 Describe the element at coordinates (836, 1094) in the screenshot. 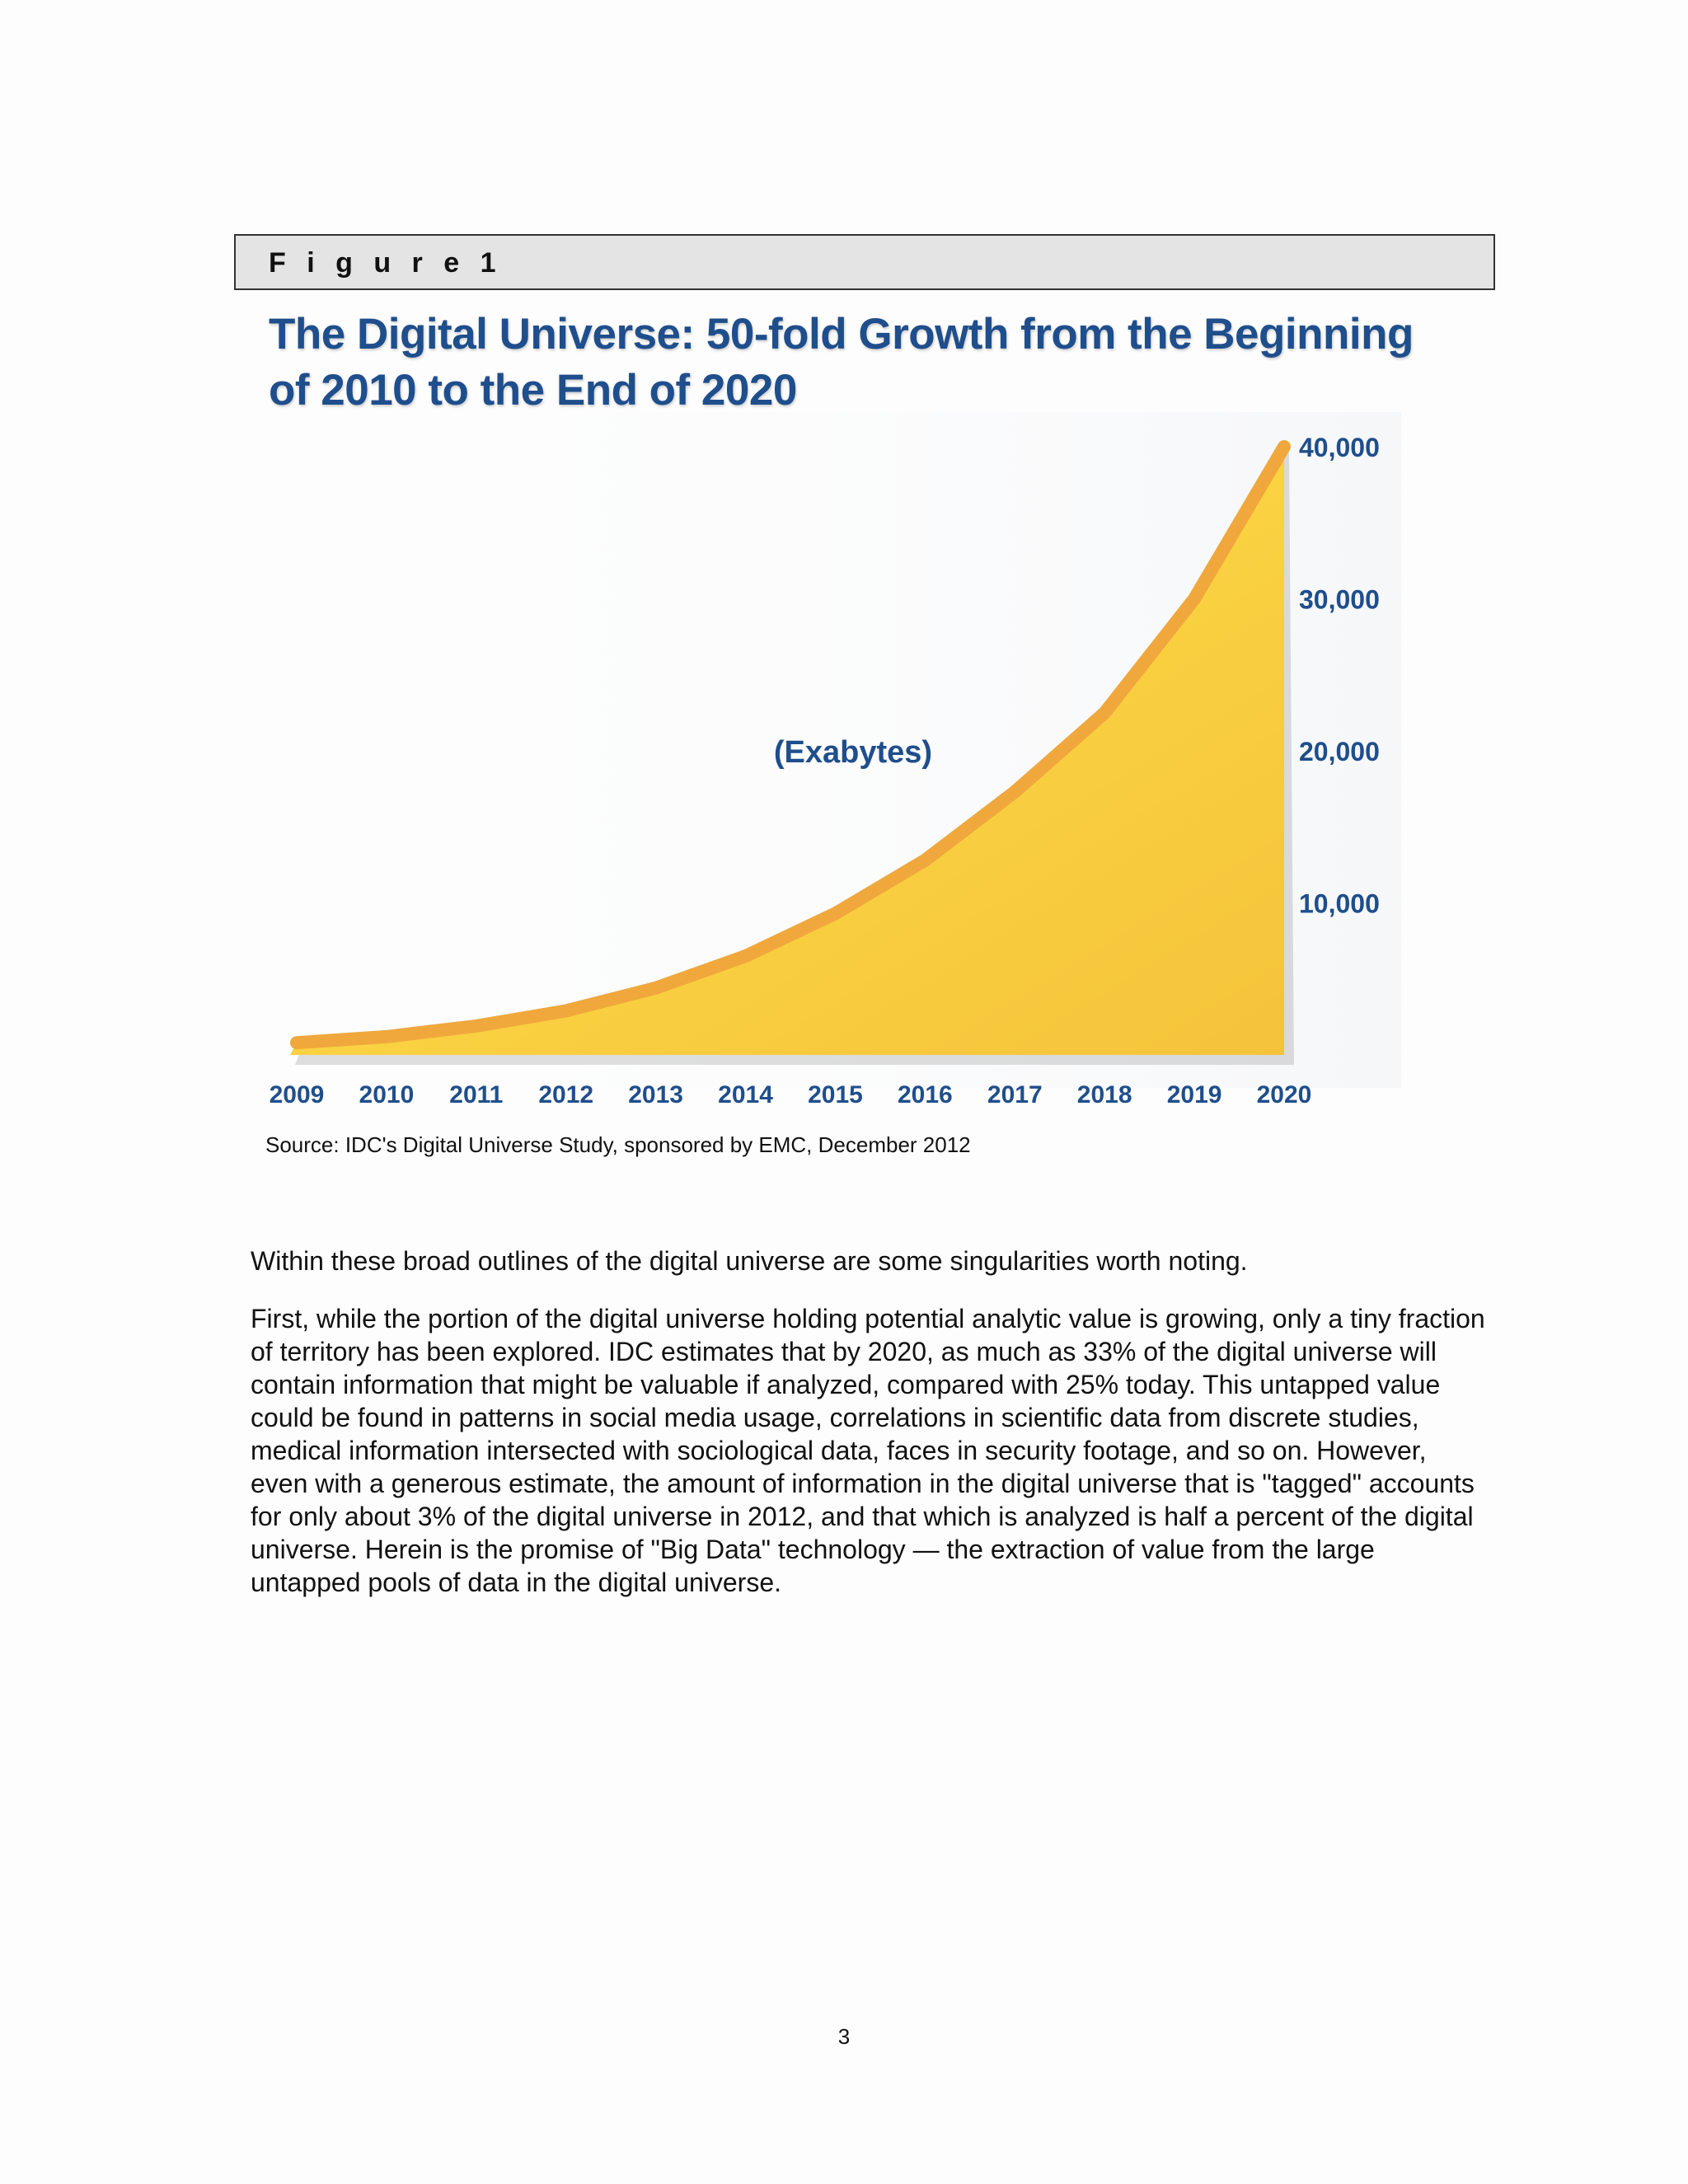

I see `x-tick-label: 2015` at that location.